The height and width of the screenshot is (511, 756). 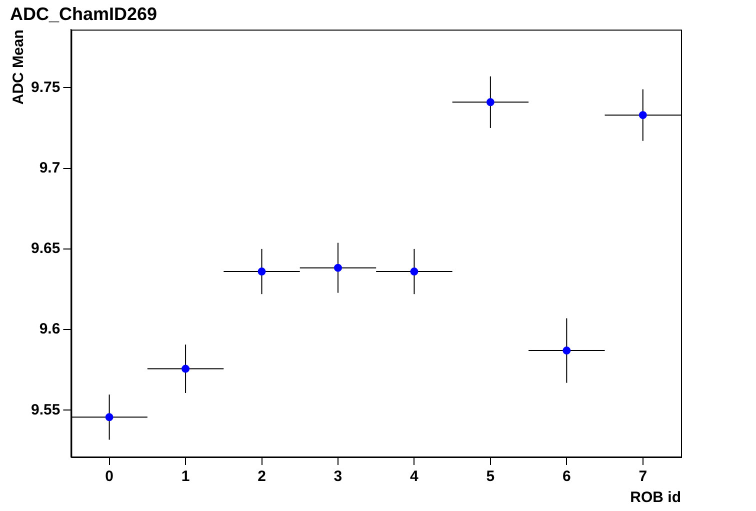 What do you see at coordinates (655, 497) in the screenshot?
I see `x-axis-title: ROB id` at bounding box center [655, 497].